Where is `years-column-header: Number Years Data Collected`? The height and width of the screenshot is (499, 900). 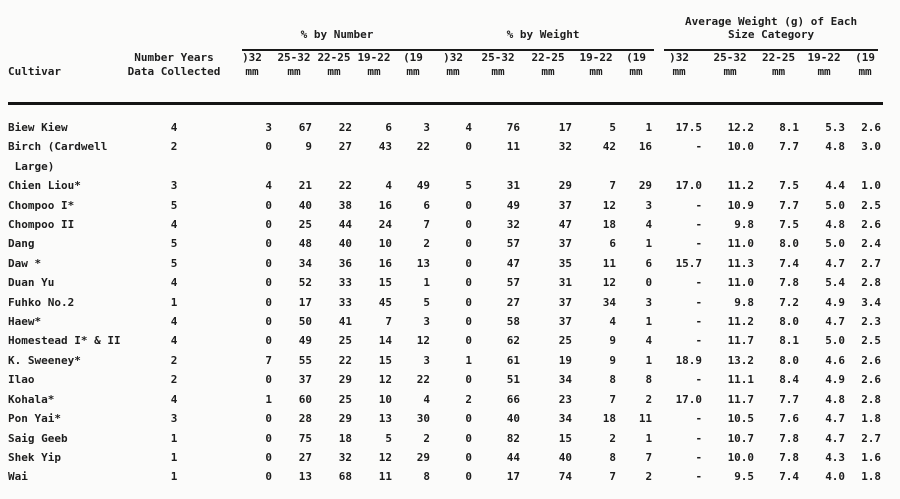
years-column-header: Number Years Data Collected is located at coordinates (174, 78).